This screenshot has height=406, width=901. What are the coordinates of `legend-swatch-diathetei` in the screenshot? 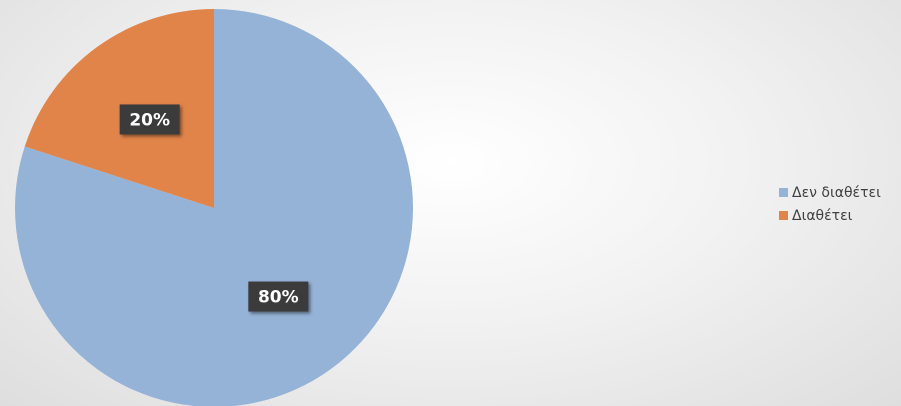 It's located at (783, 215).